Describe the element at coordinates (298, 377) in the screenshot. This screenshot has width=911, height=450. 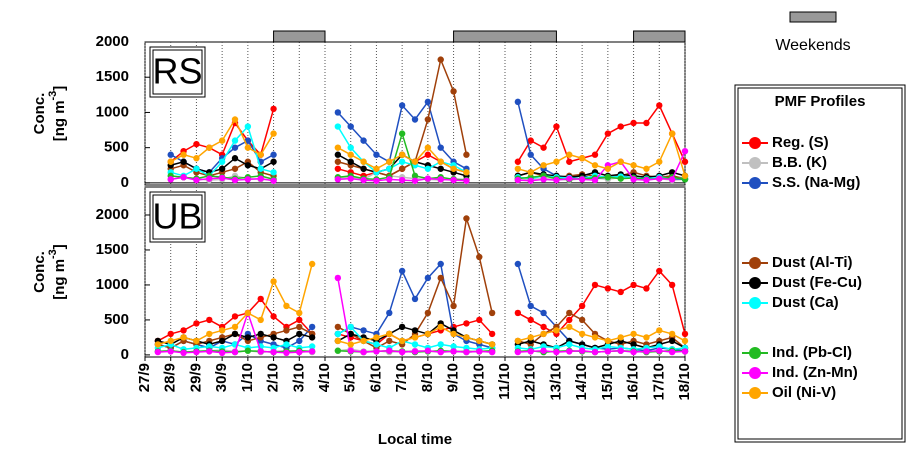
I see `x-tick-label: 3/10` at that location.